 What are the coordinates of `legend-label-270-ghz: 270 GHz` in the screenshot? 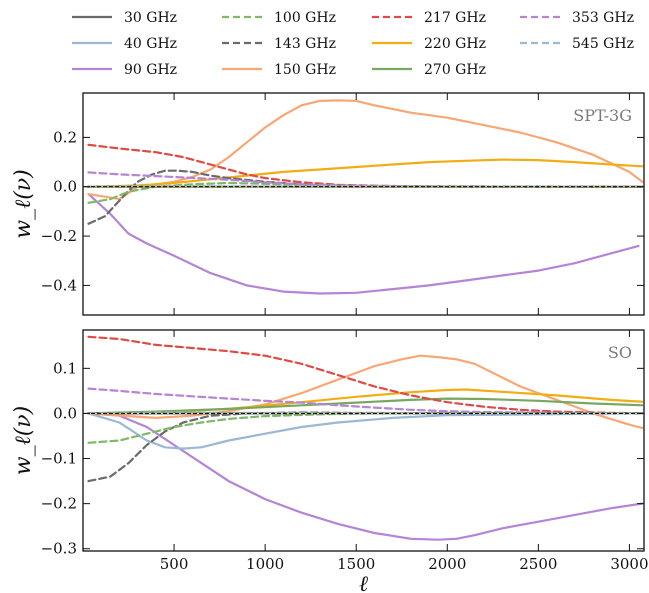 It's located at (455, 70).